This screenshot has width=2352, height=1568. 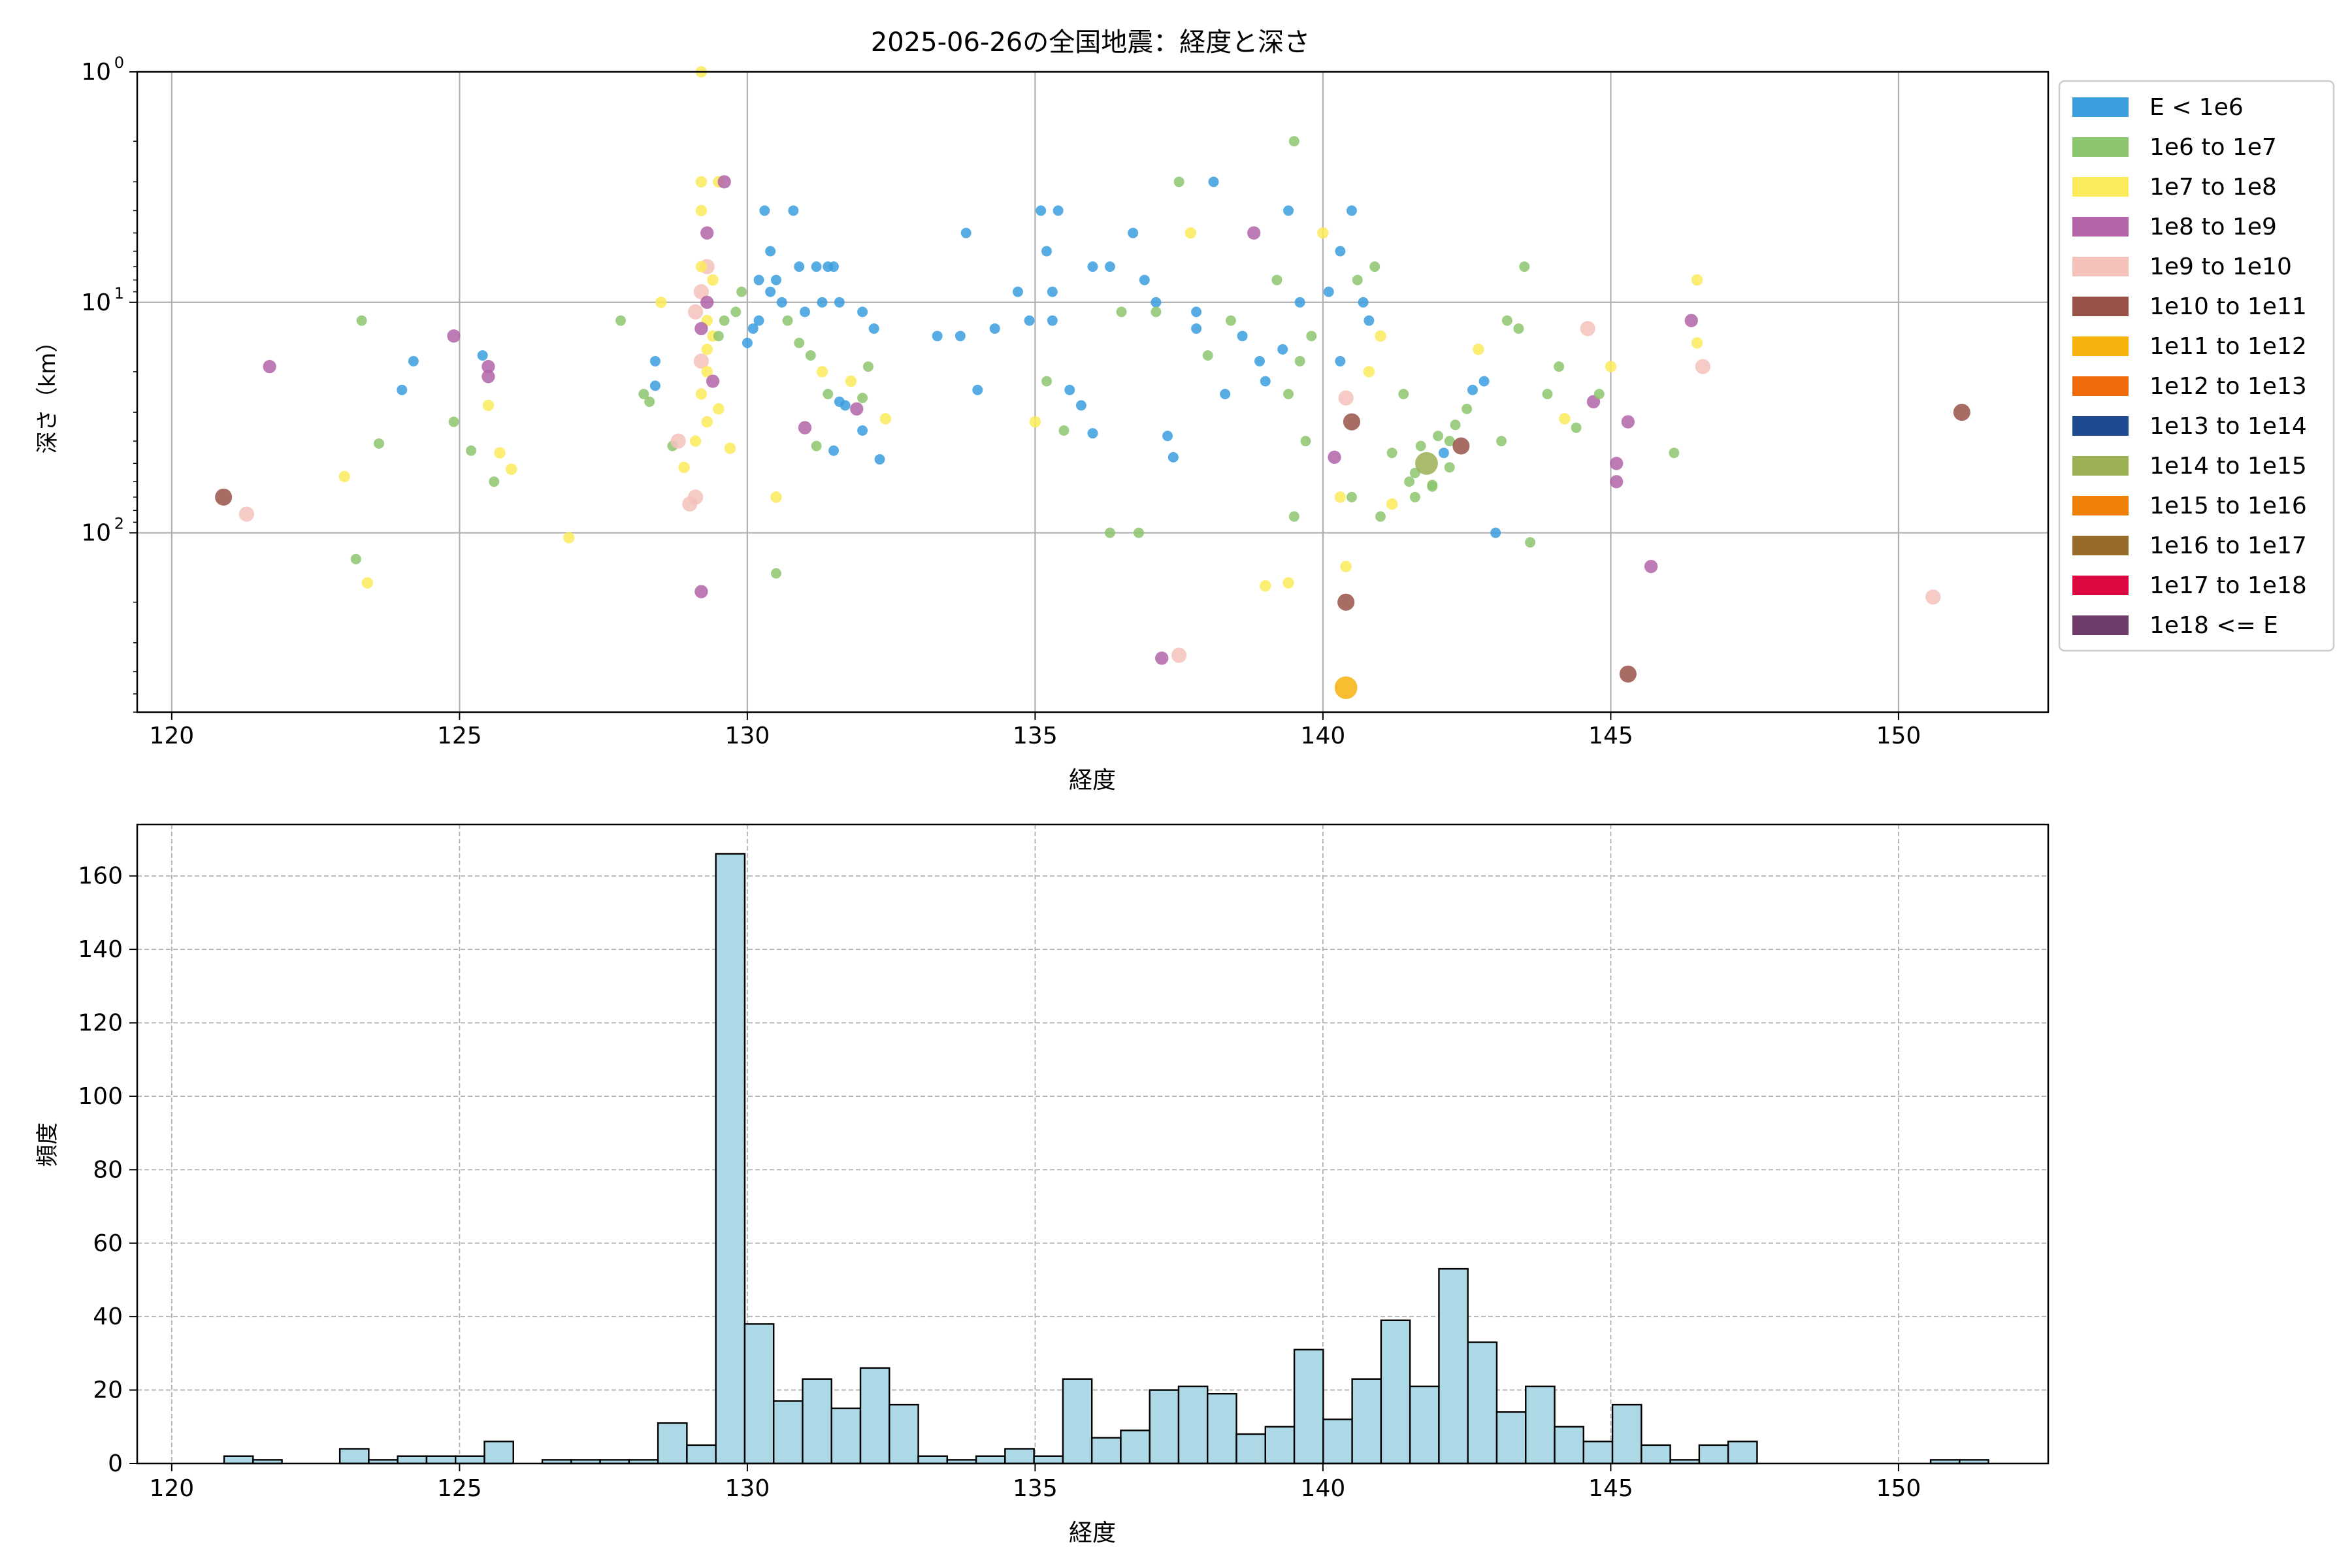 I want to click on legend-item: 1e12 to 1e13, so click(x=2189, y=386).